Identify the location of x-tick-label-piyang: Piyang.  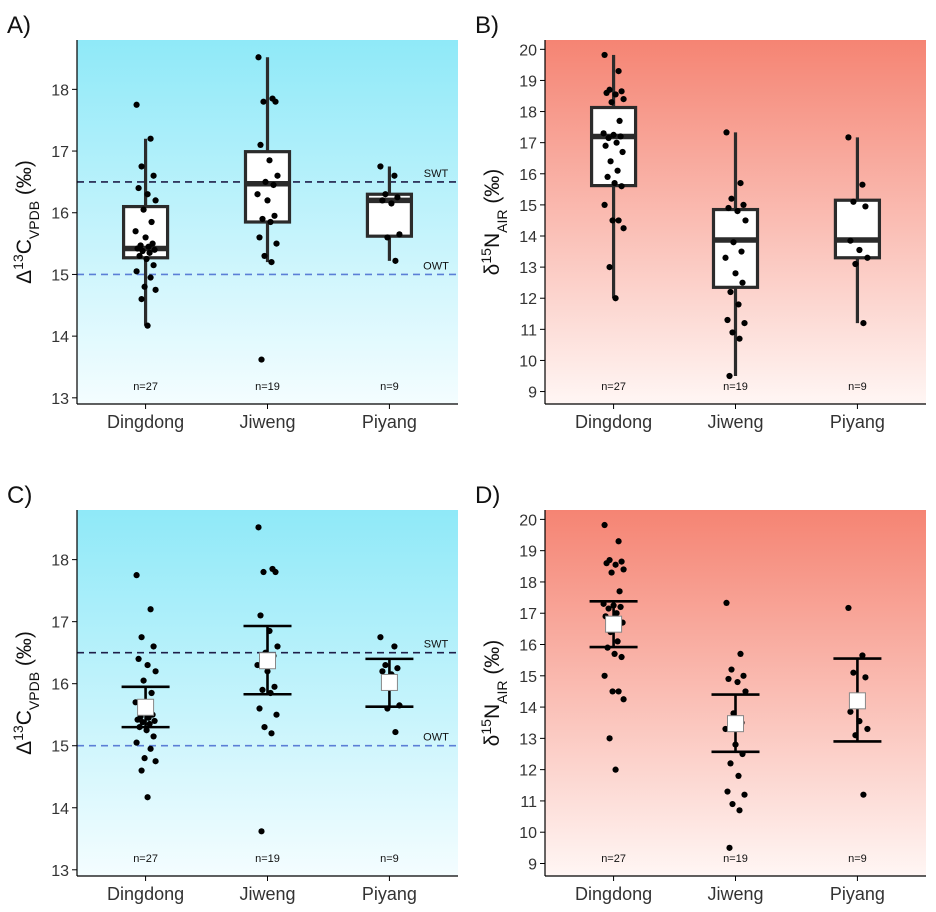
(389, 894).